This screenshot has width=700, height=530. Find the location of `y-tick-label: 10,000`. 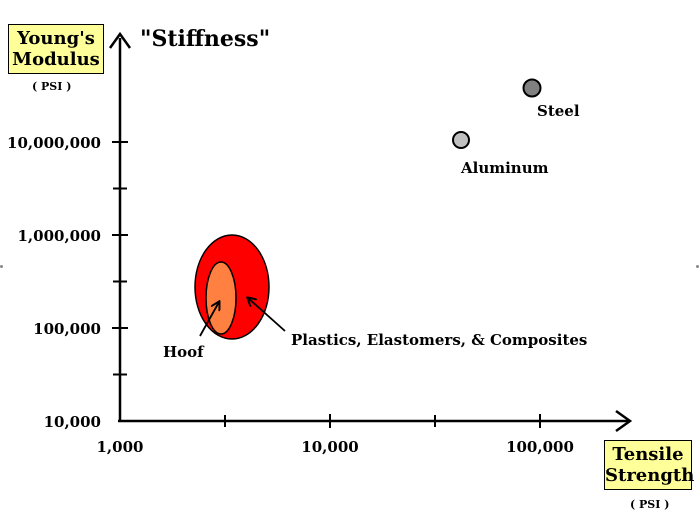

y-tick-label: 10,000 is located at coordinates (72, 422).